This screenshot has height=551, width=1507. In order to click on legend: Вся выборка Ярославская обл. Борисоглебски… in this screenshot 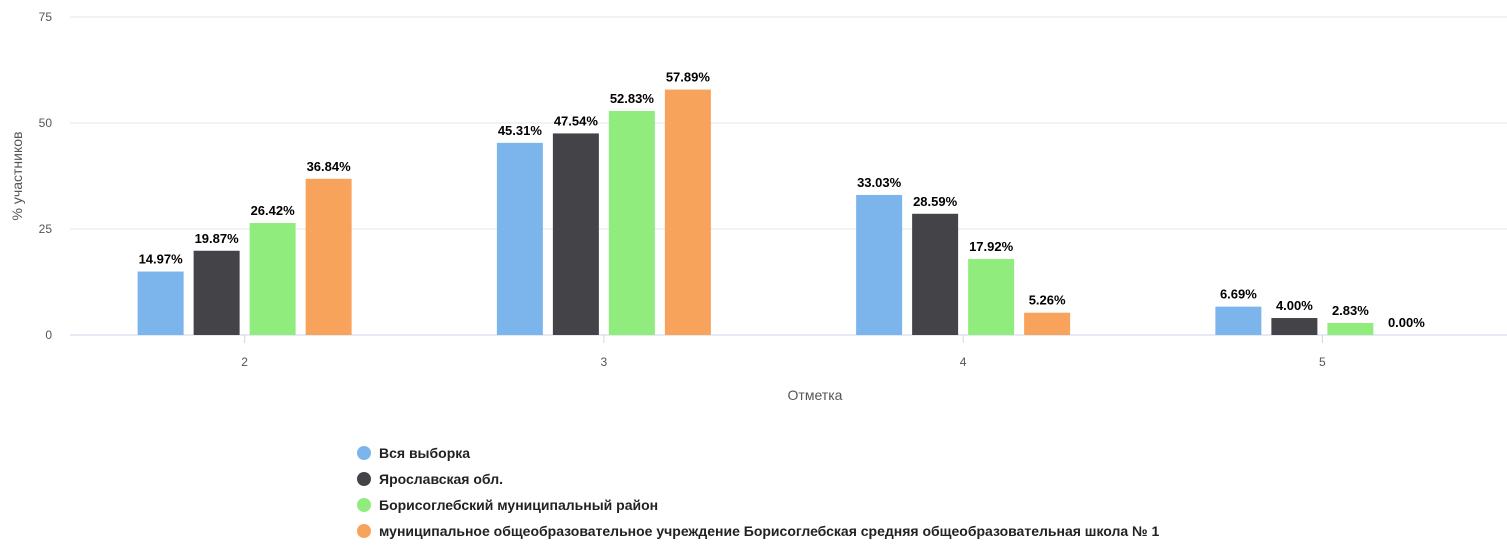, I will do `click(758, 492)`.